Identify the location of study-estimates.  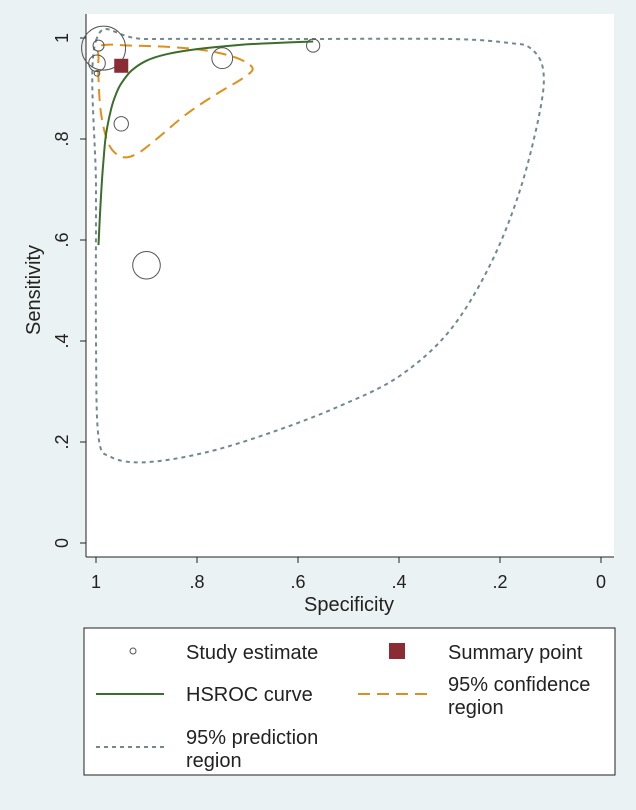
(201, 152).